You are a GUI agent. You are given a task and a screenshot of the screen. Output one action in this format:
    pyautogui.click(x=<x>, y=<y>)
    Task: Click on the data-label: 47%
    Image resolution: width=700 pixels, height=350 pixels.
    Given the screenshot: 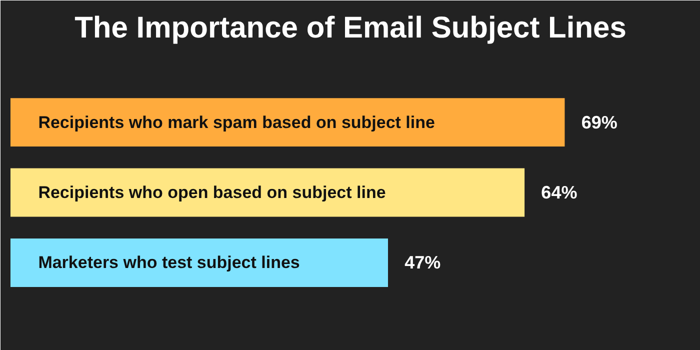 What is the action you would take?
    pyautogui.click(x=422, y=262)
    